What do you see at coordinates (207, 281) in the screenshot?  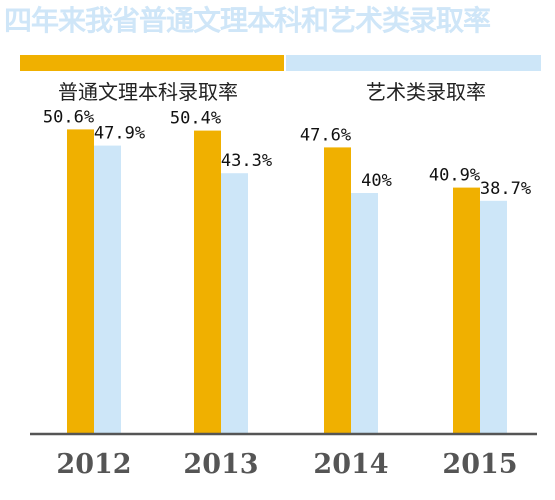 I see `bar-2013-general` at bounding box center [207, 281].